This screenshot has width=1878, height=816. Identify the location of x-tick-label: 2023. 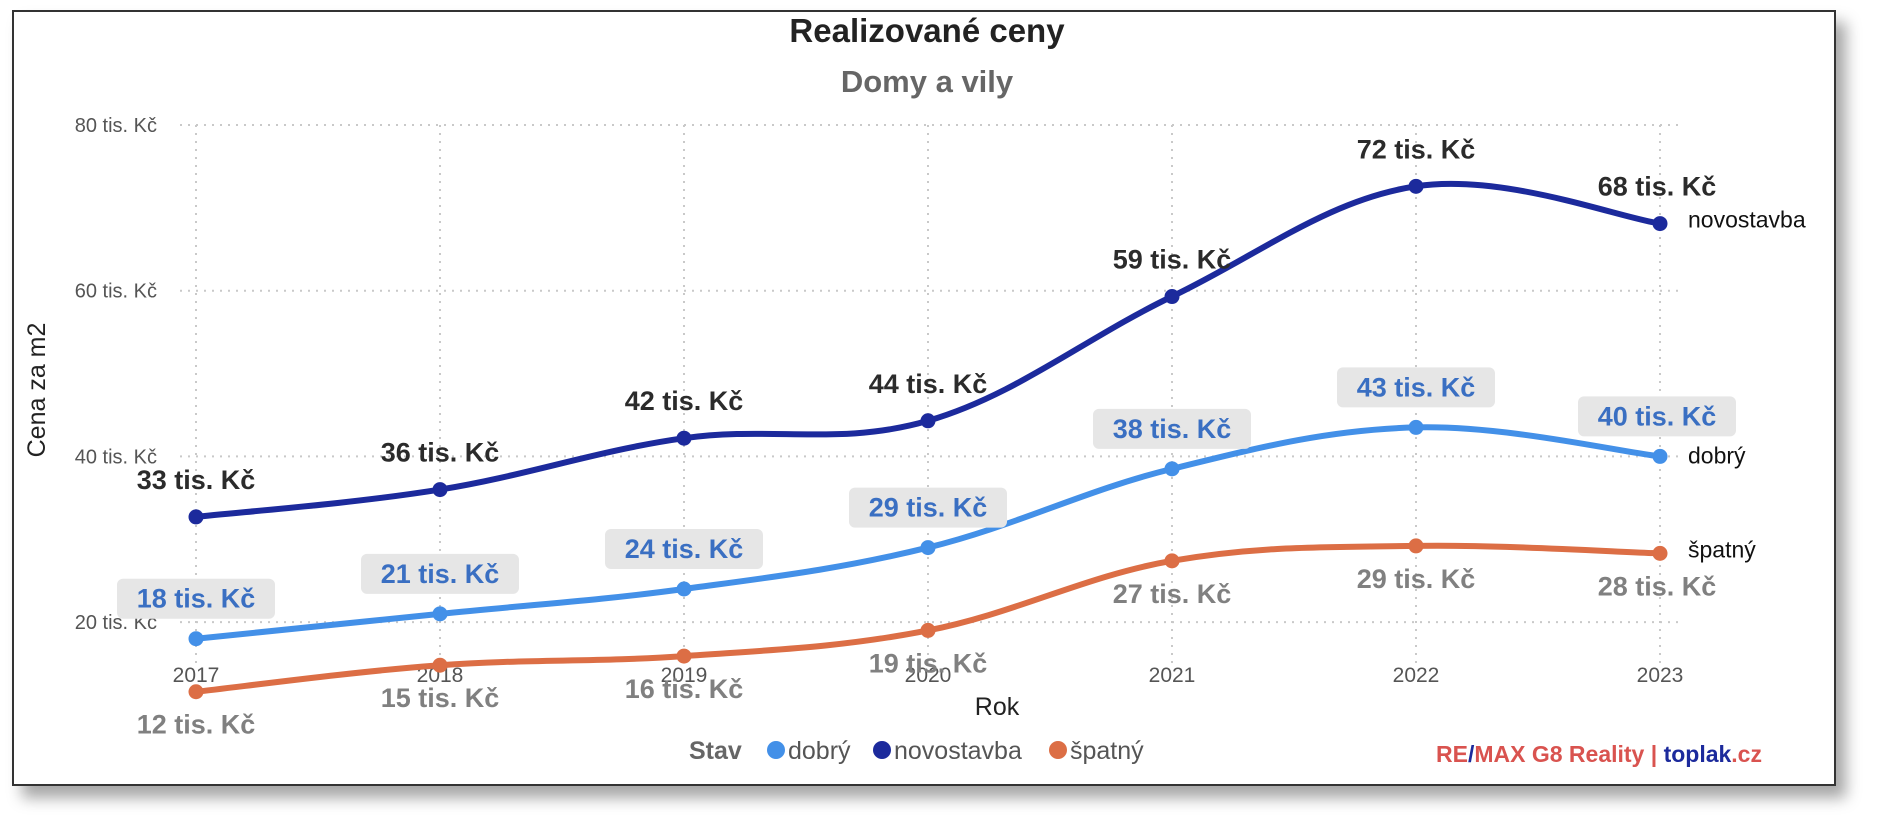
(1660, 675).